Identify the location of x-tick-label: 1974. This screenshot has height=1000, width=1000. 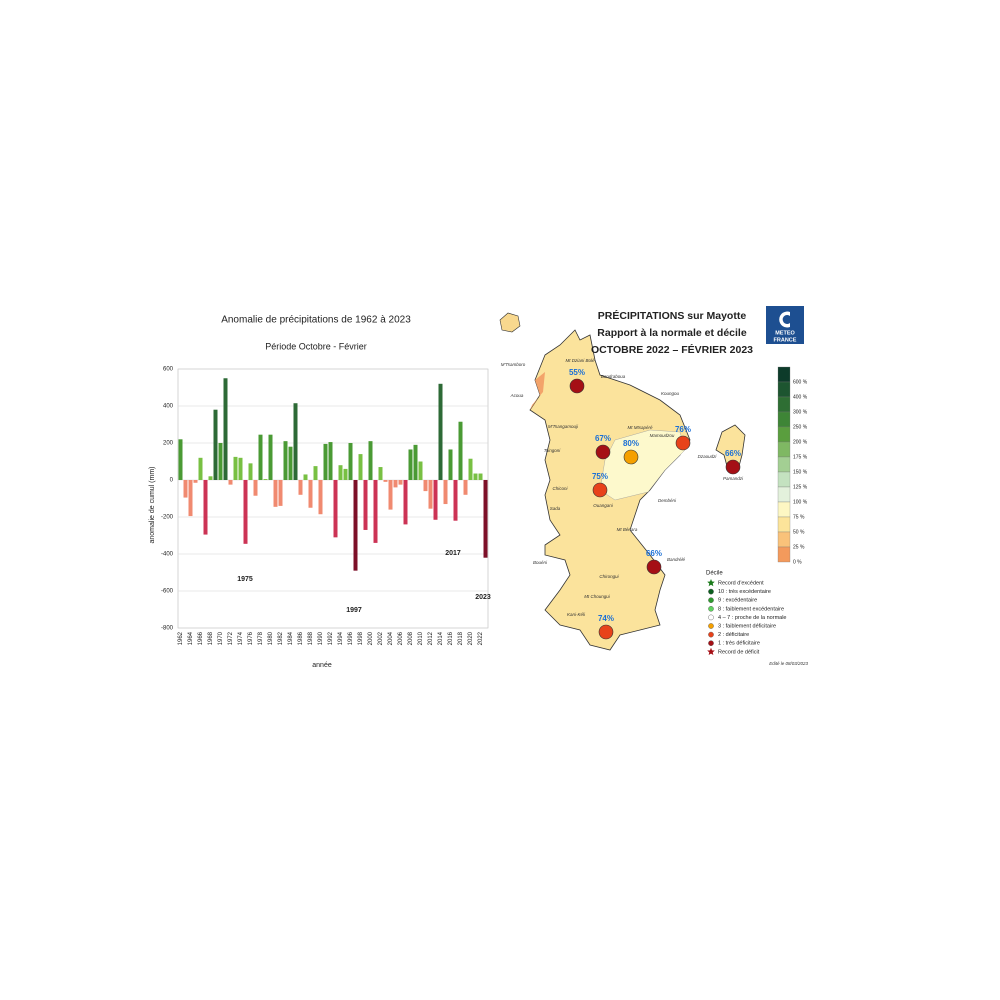
(241, 638).